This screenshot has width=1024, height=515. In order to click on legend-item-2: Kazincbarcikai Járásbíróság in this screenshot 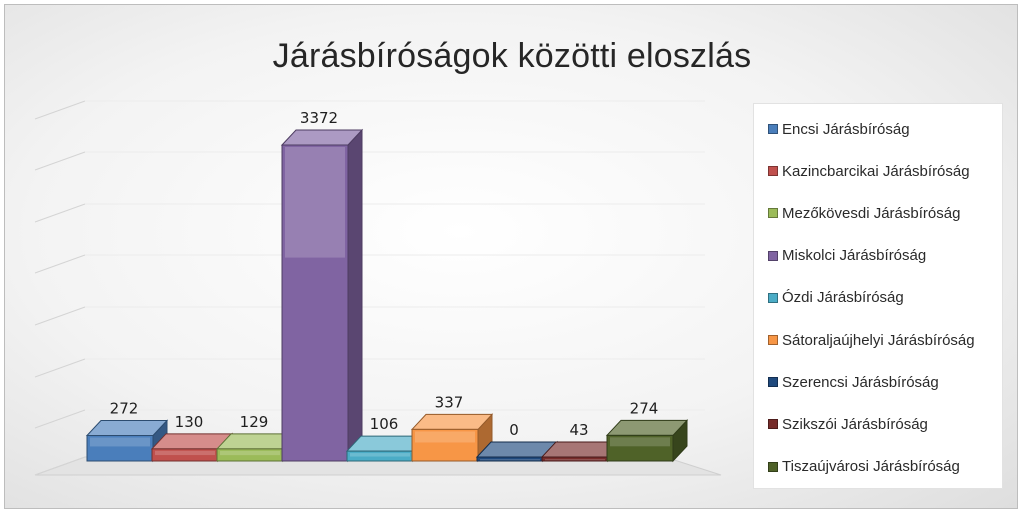, I will do `click(869, 171)`.